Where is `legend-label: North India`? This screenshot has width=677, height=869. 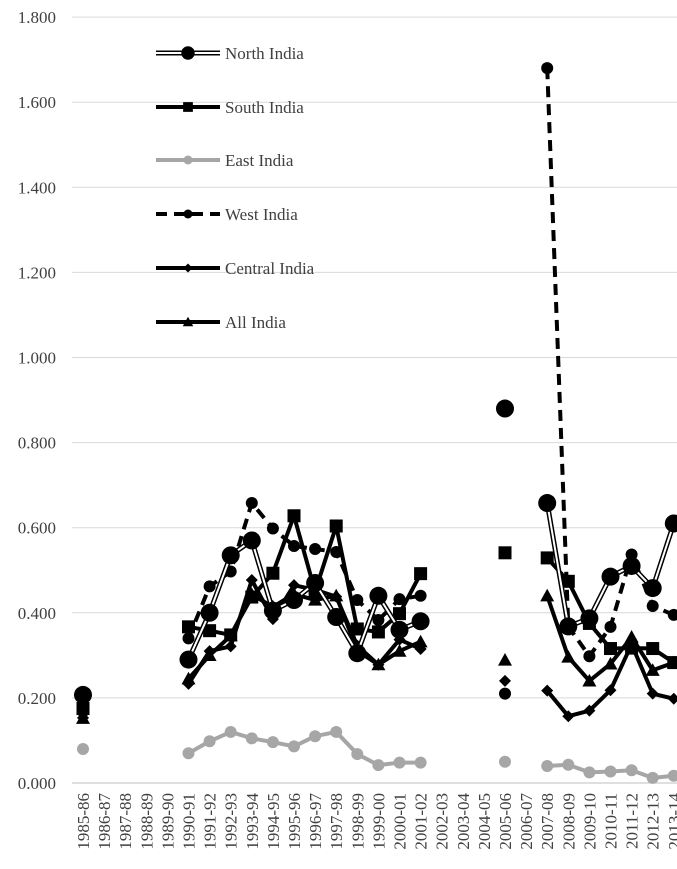
legend-label: North India is located at coordinates (264, 53).